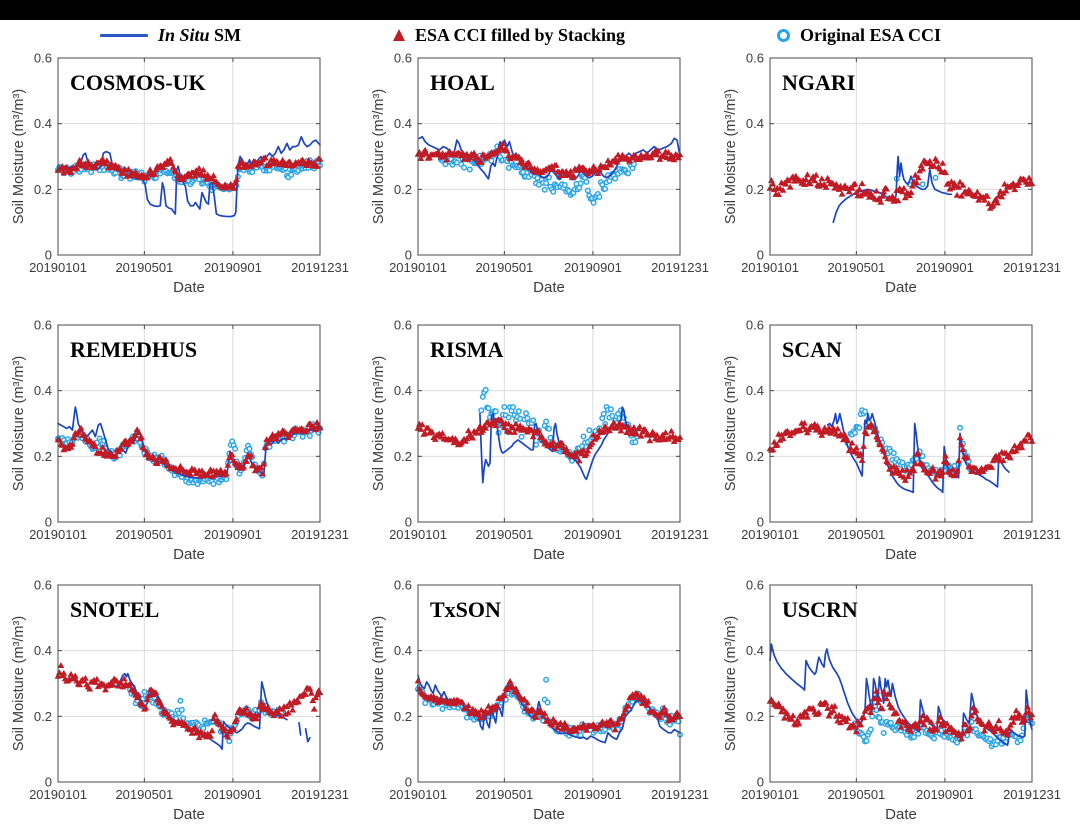 The height and width of the screenshot is (835, 1080). I want to click on legend-label-in-situ-sm: In Situ SM, so click(199, 35).